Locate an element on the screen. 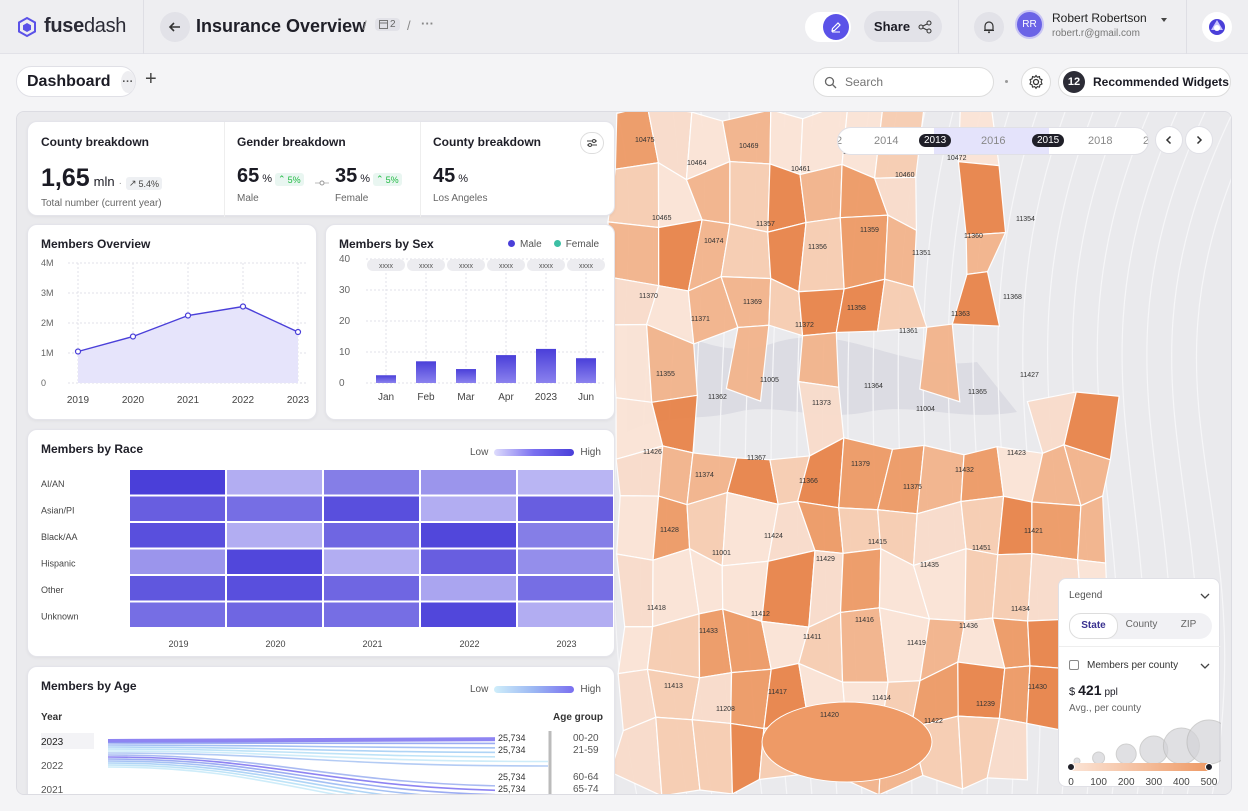 Image resolution: width=1248 pixels, height=811 pixels. legend-male: Male is located at coordinates (525, 244).